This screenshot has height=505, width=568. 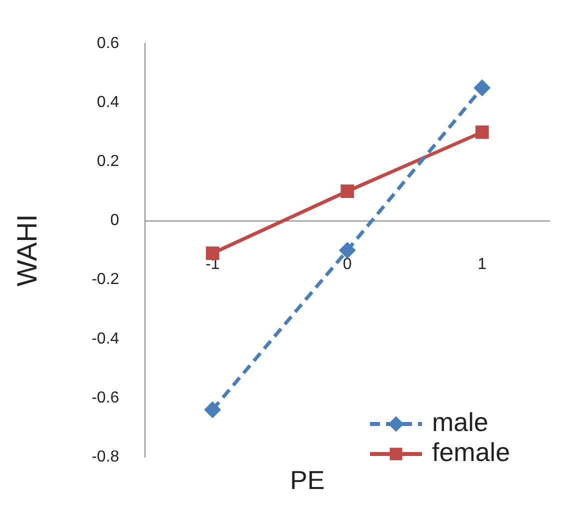 I want to click on legend-label: male, so click(x=460, y=422).